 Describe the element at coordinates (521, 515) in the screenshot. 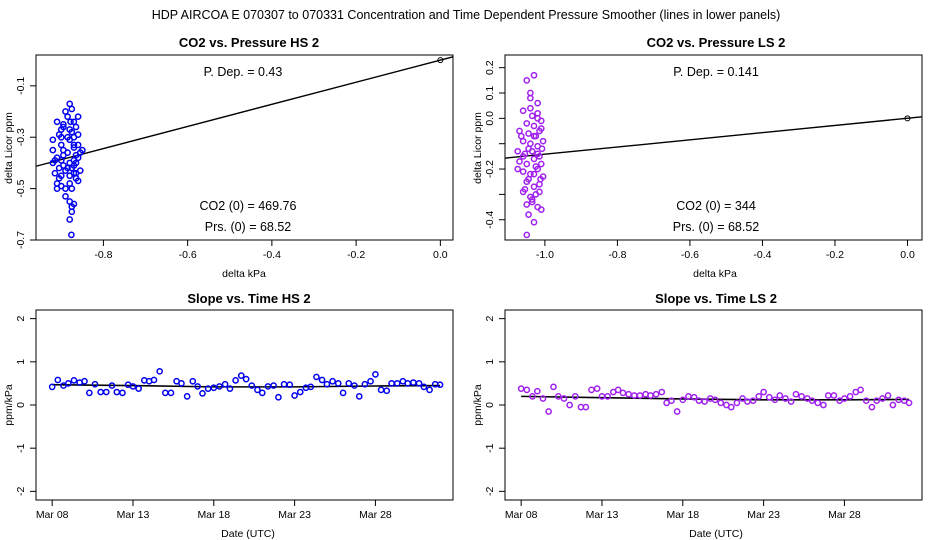

I see `x-tick-label: Mar 08` at that location.